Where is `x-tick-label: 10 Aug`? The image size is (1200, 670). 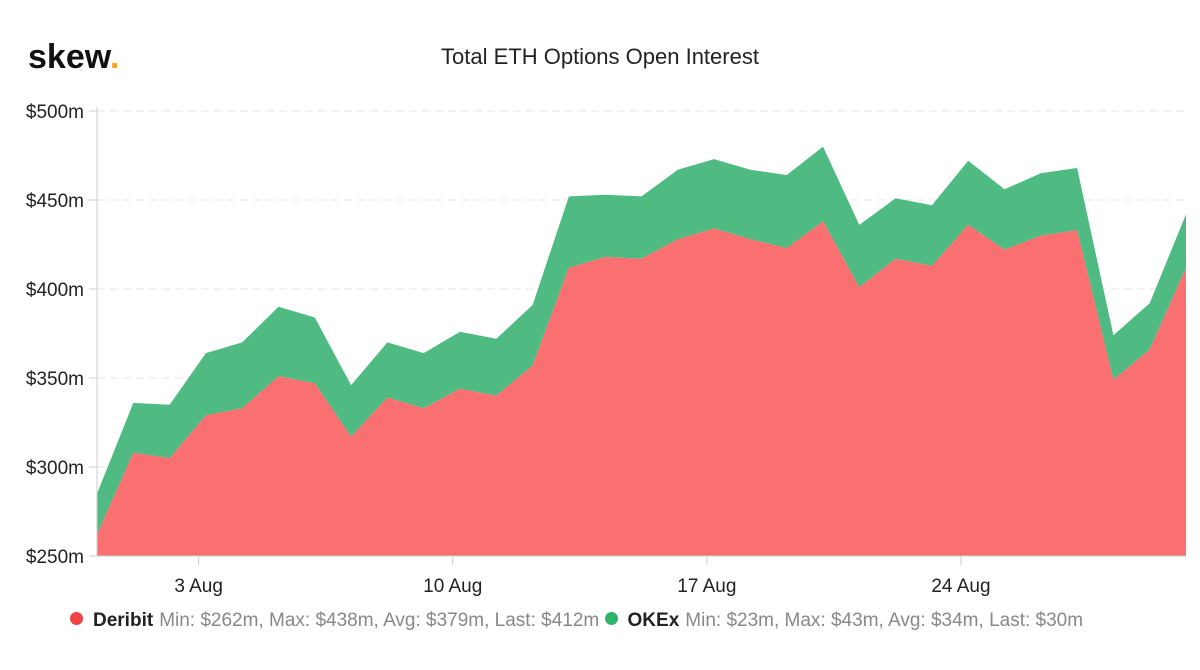 x-tick-label: 10 Aug is located at coordinates (452, 586).